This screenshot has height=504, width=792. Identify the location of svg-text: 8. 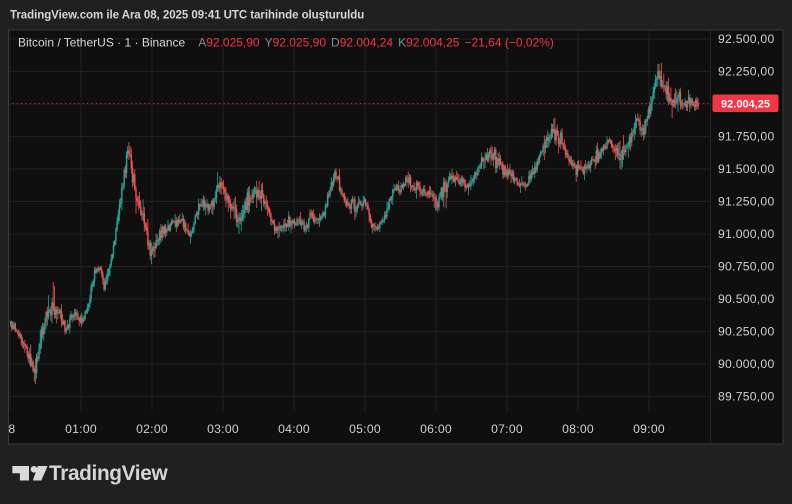
(11, 429).